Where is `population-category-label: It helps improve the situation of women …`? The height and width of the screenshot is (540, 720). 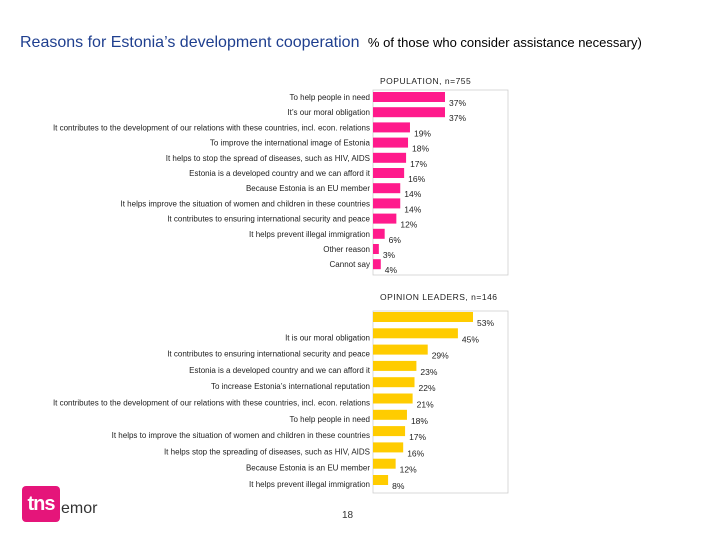 population-category-label: It helps improve the situation of women … is located at coordinates (245, 203).